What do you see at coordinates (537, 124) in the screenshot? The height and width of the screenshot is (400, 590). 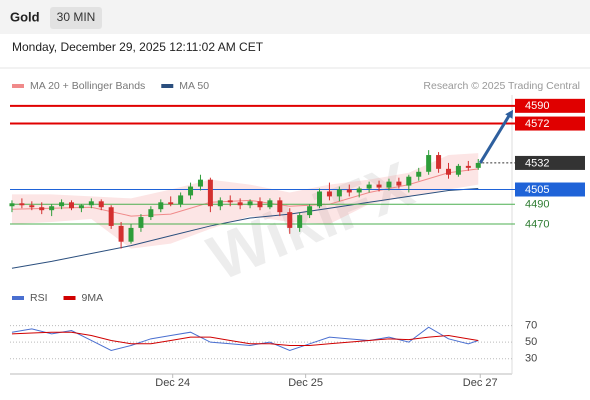 I see `level-label: 4572` at bounding box center [537, 124].